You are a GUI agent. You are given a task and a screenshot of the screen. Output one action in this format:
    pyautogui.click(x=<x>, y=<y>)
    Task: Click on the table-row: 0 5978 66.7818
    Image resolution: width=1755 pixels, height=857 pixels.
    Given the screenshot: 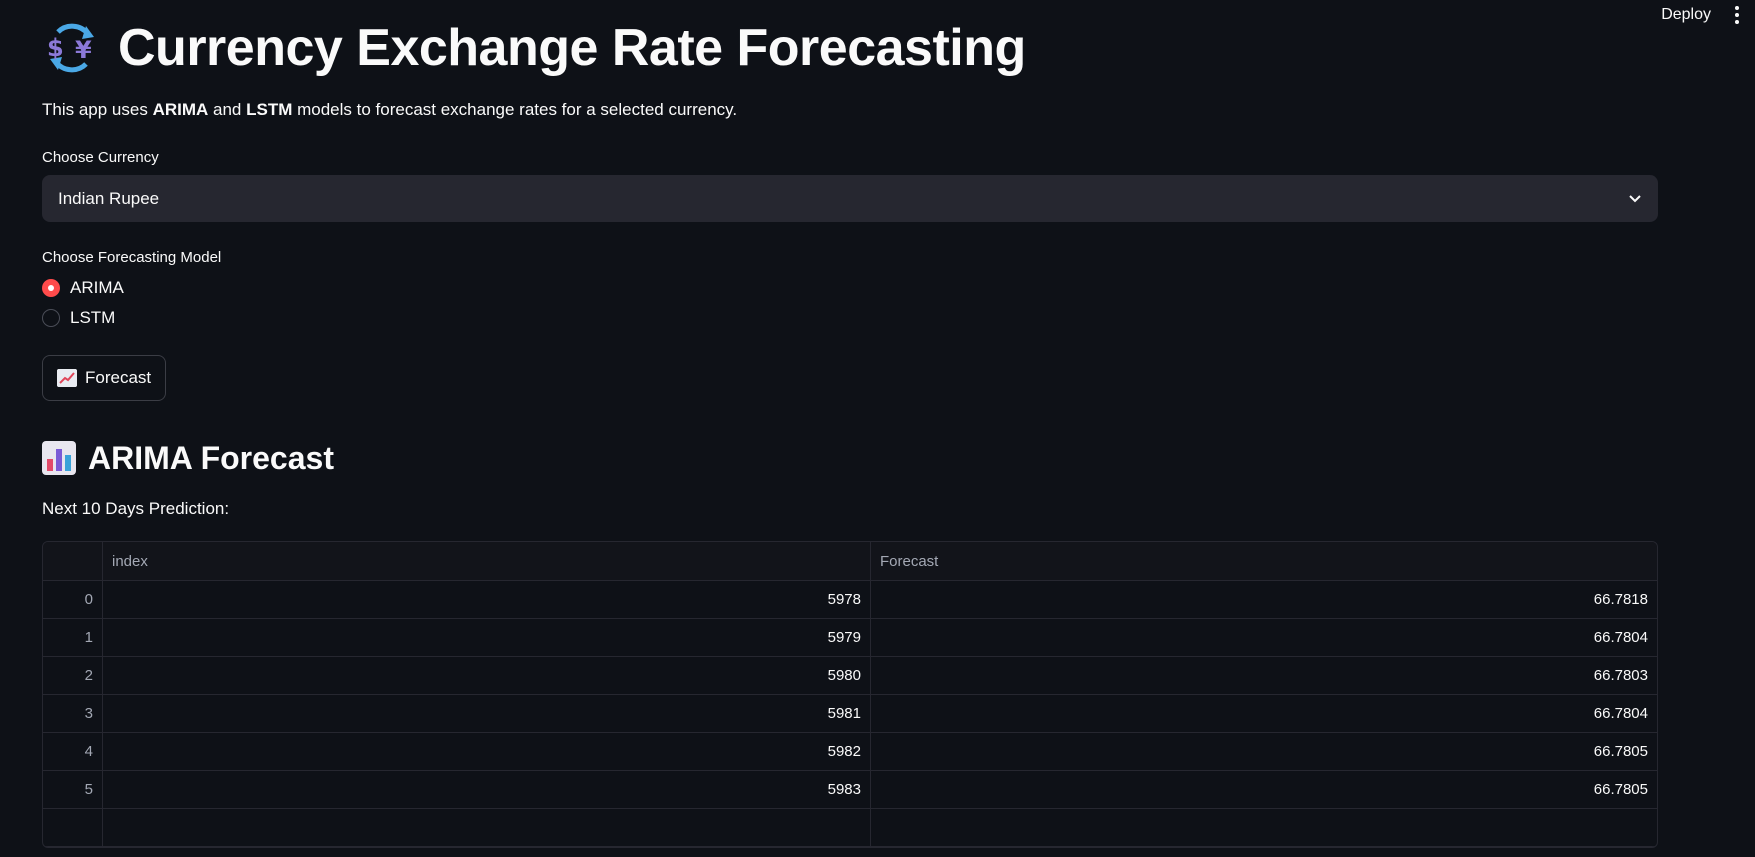 What is the action you would take?
    pyautogui.click(x=850, y=600)
    